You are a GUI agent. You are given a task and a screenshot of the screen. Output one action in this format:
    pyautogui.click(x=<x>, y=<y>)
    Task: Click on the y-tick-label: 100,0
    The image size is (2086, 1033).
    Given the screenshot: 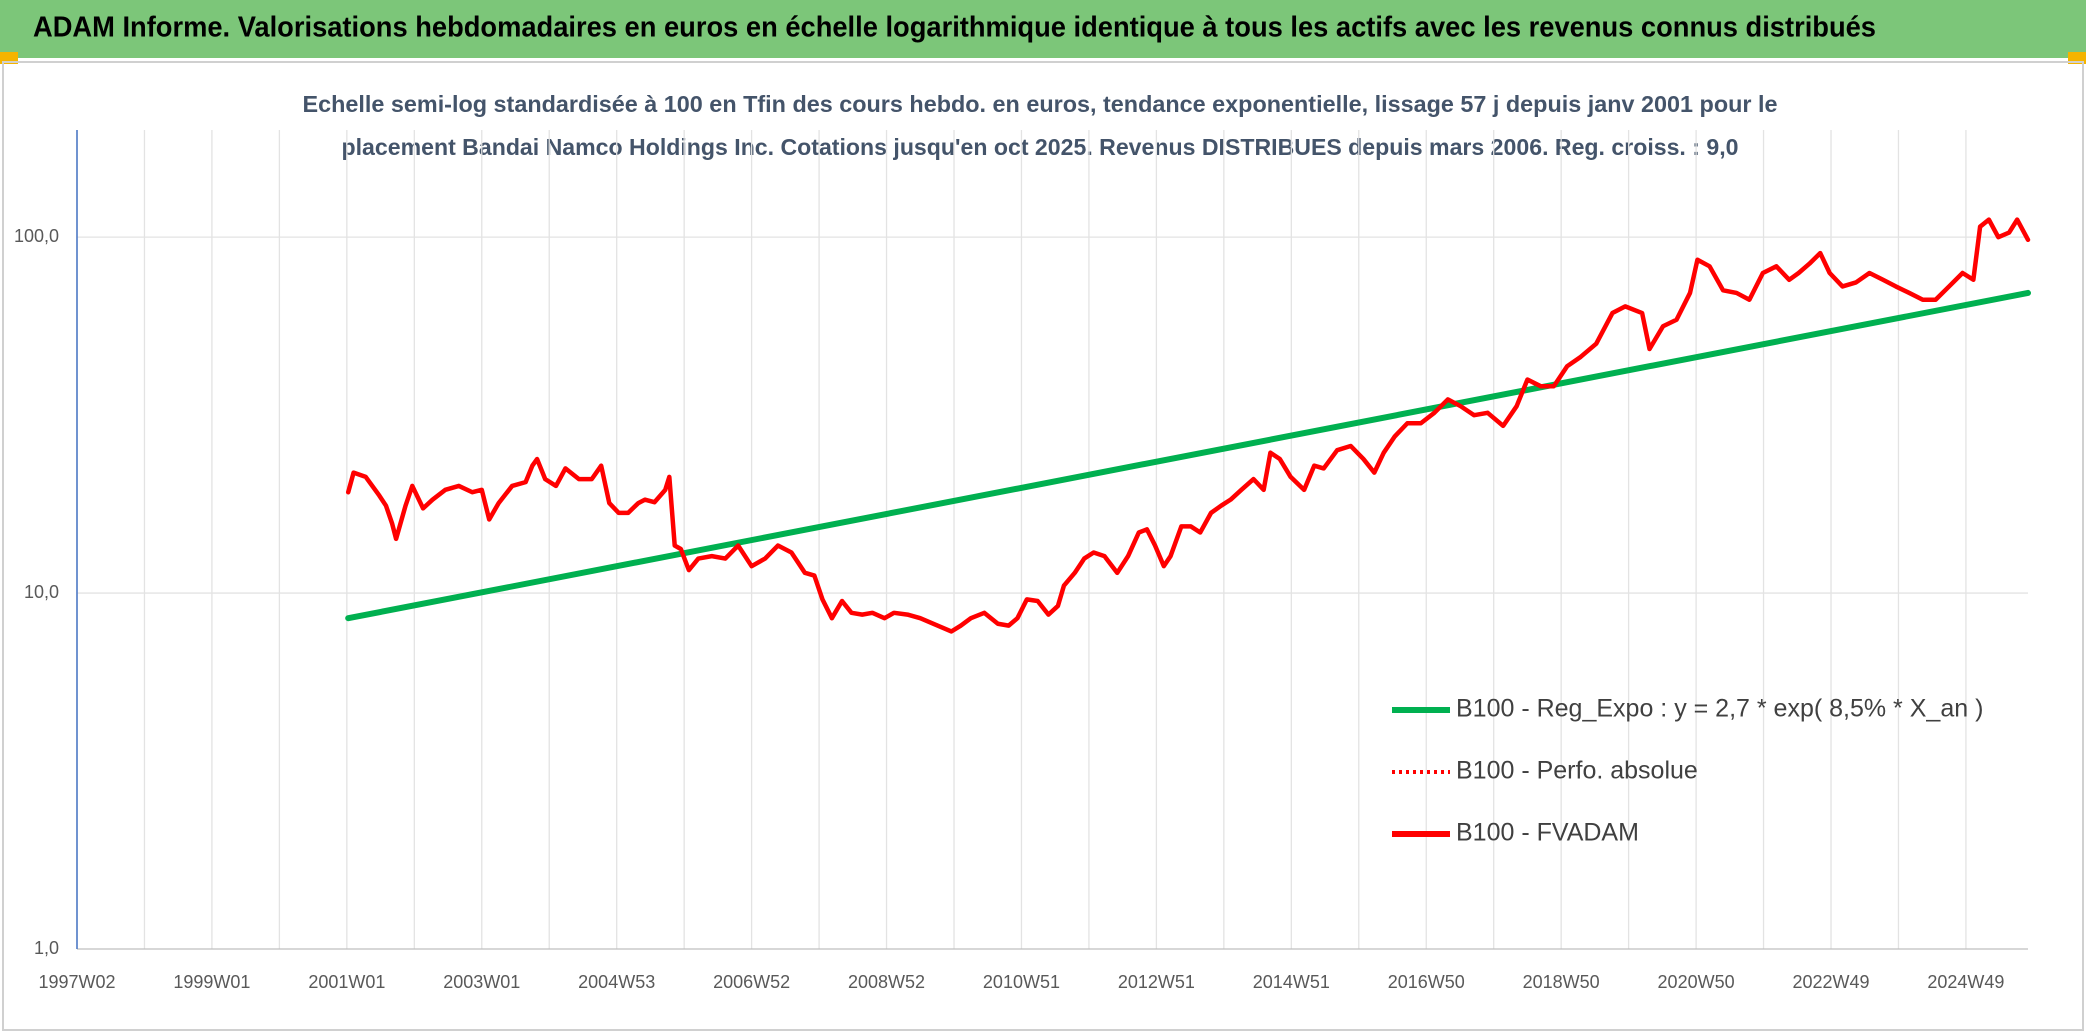 What is the action you would take?
    pyautogui.click(x=36, y=236)
    